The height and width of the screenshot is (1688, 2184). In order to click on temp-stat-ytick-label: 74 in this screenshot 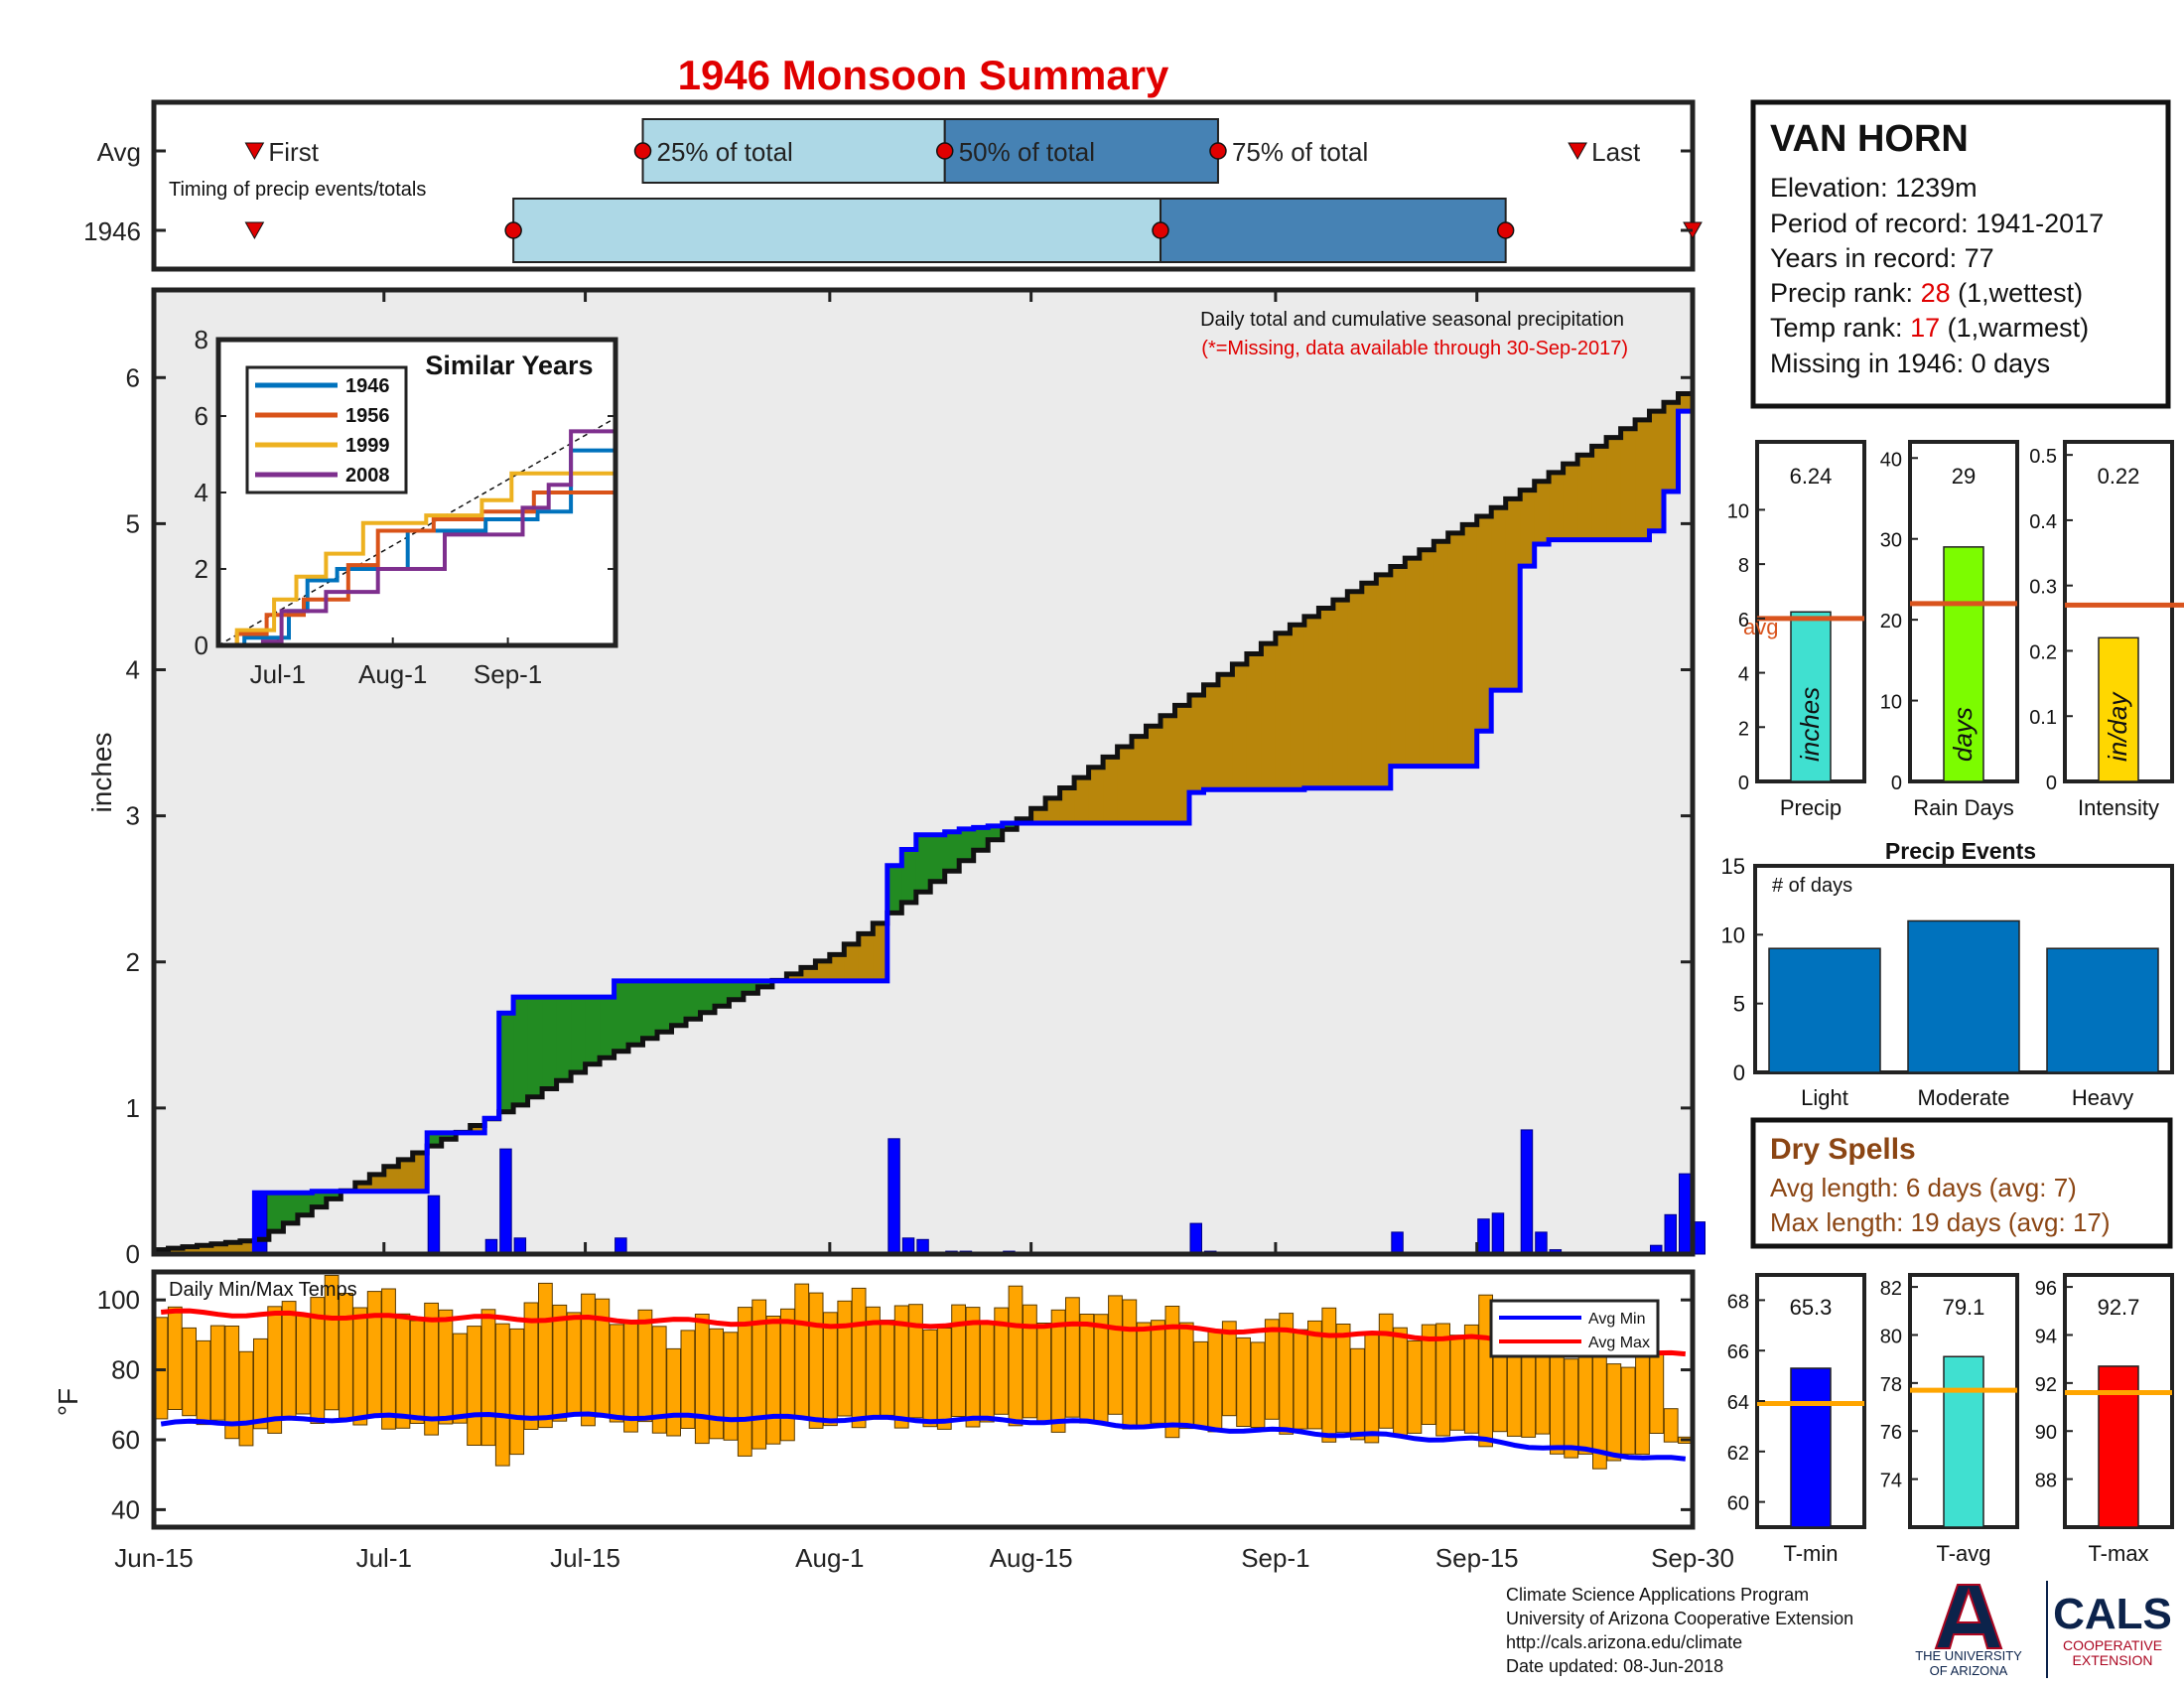, I will do `click(1891, 1481)`.